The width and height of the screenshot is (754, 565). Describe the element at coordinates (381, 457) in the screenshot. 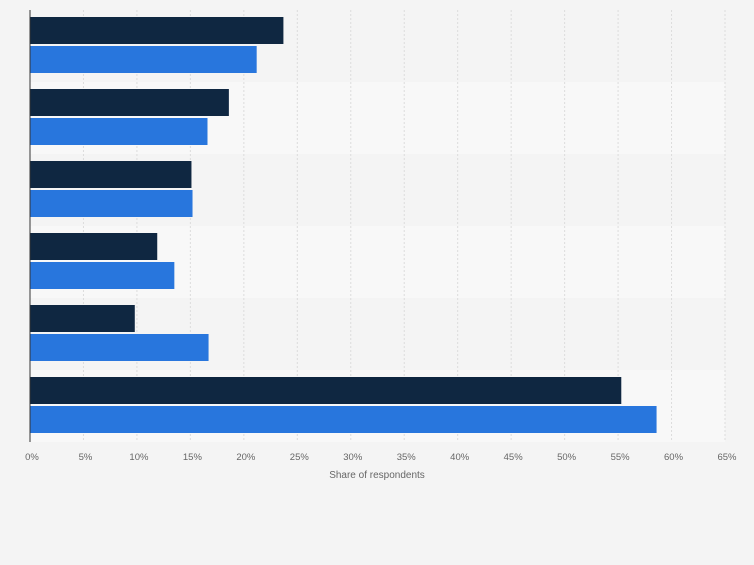

I see `x-axis-ticks: 0% 5% 10% 15% 20% 25% 30% 35% 40% 45% 50% 55% 60% 65%` at that location.